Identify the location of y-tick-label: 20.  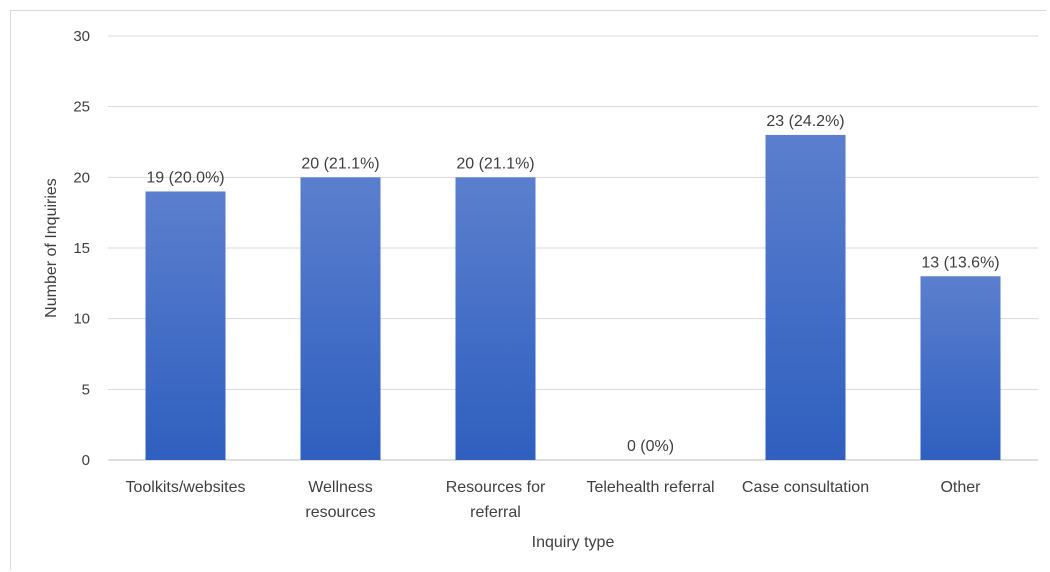
(81, 177).